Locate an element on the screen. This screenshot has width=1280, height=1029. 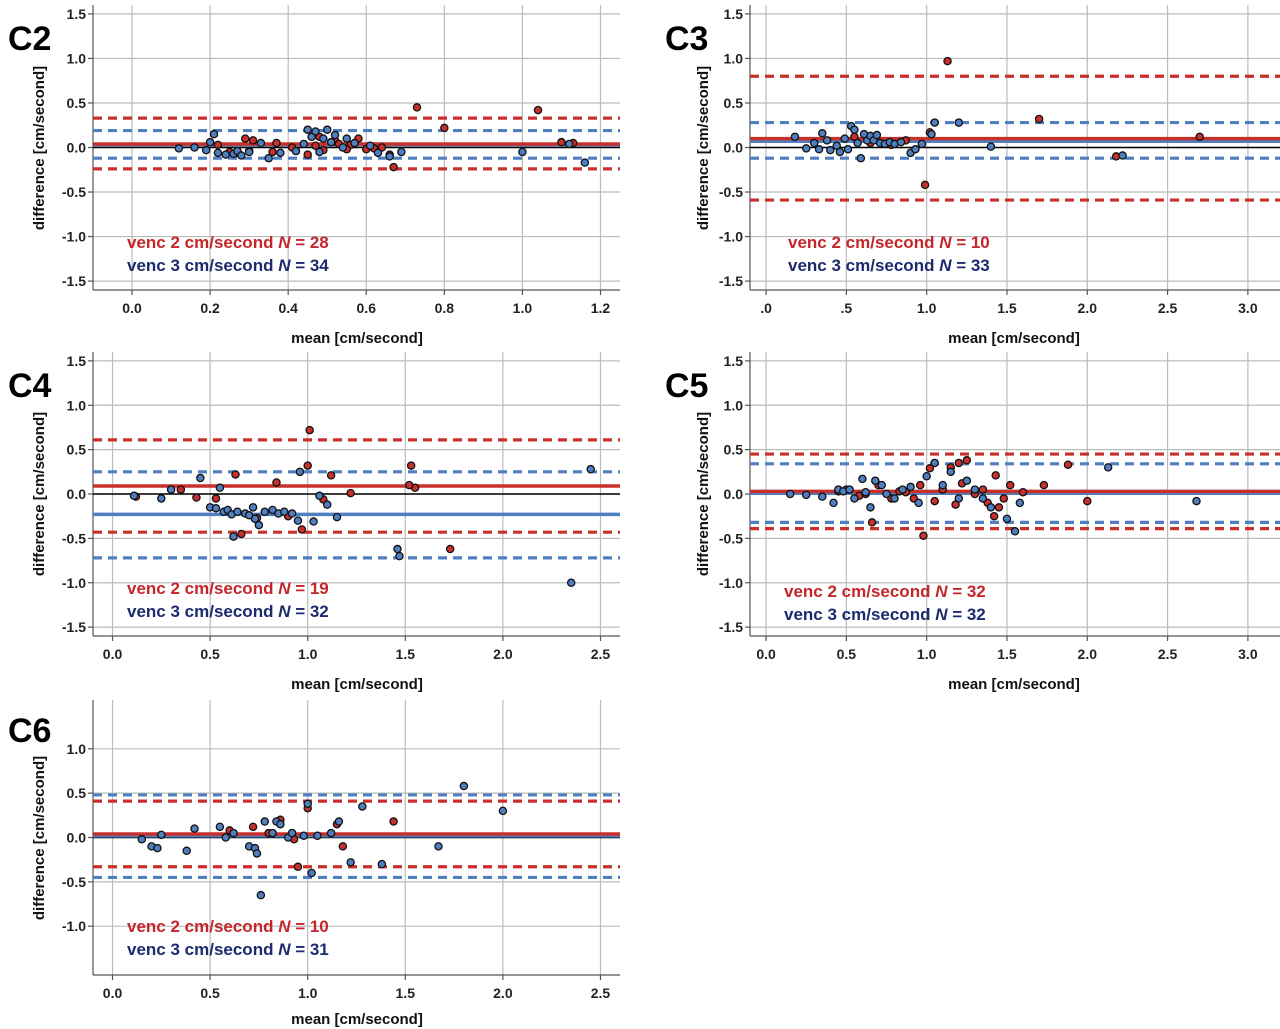
legend-venc3: venc 3 cm/second N = 32 is located at coordinates (885, 614).